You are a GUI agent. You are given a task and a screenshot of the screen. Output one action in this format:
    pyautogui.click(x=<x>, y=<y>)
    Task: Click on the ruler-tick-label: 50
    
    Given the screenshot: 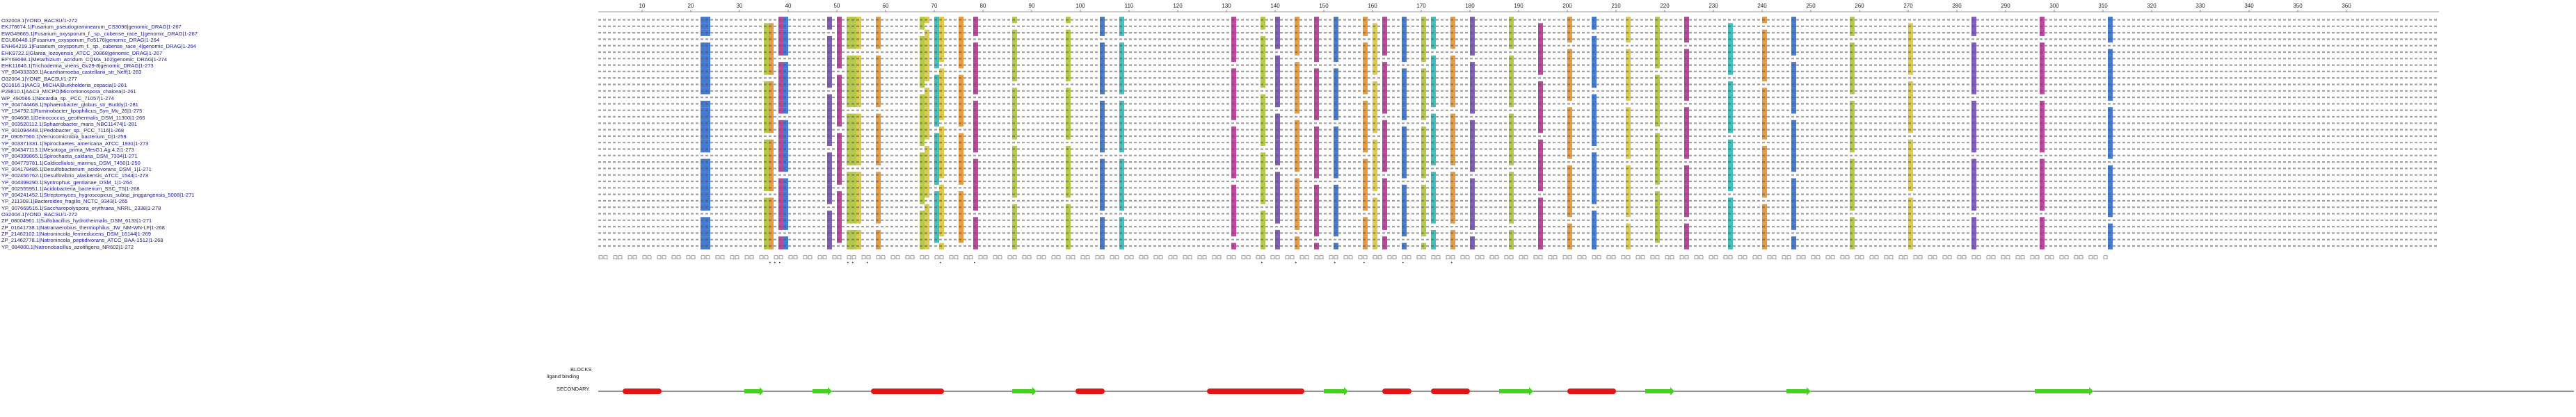 What is the action you would take?
    pyautogui.click(x=837, y=6)
    